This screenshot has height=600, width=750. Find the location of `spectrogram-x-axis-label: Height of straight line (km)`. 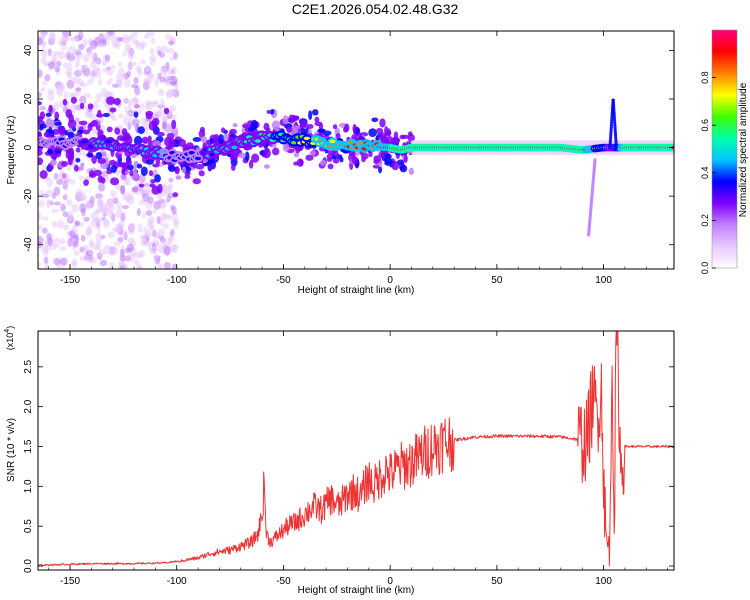

spectrogram-x-axis-label: Height of straight line (km) is located at coordinates (356, 290).